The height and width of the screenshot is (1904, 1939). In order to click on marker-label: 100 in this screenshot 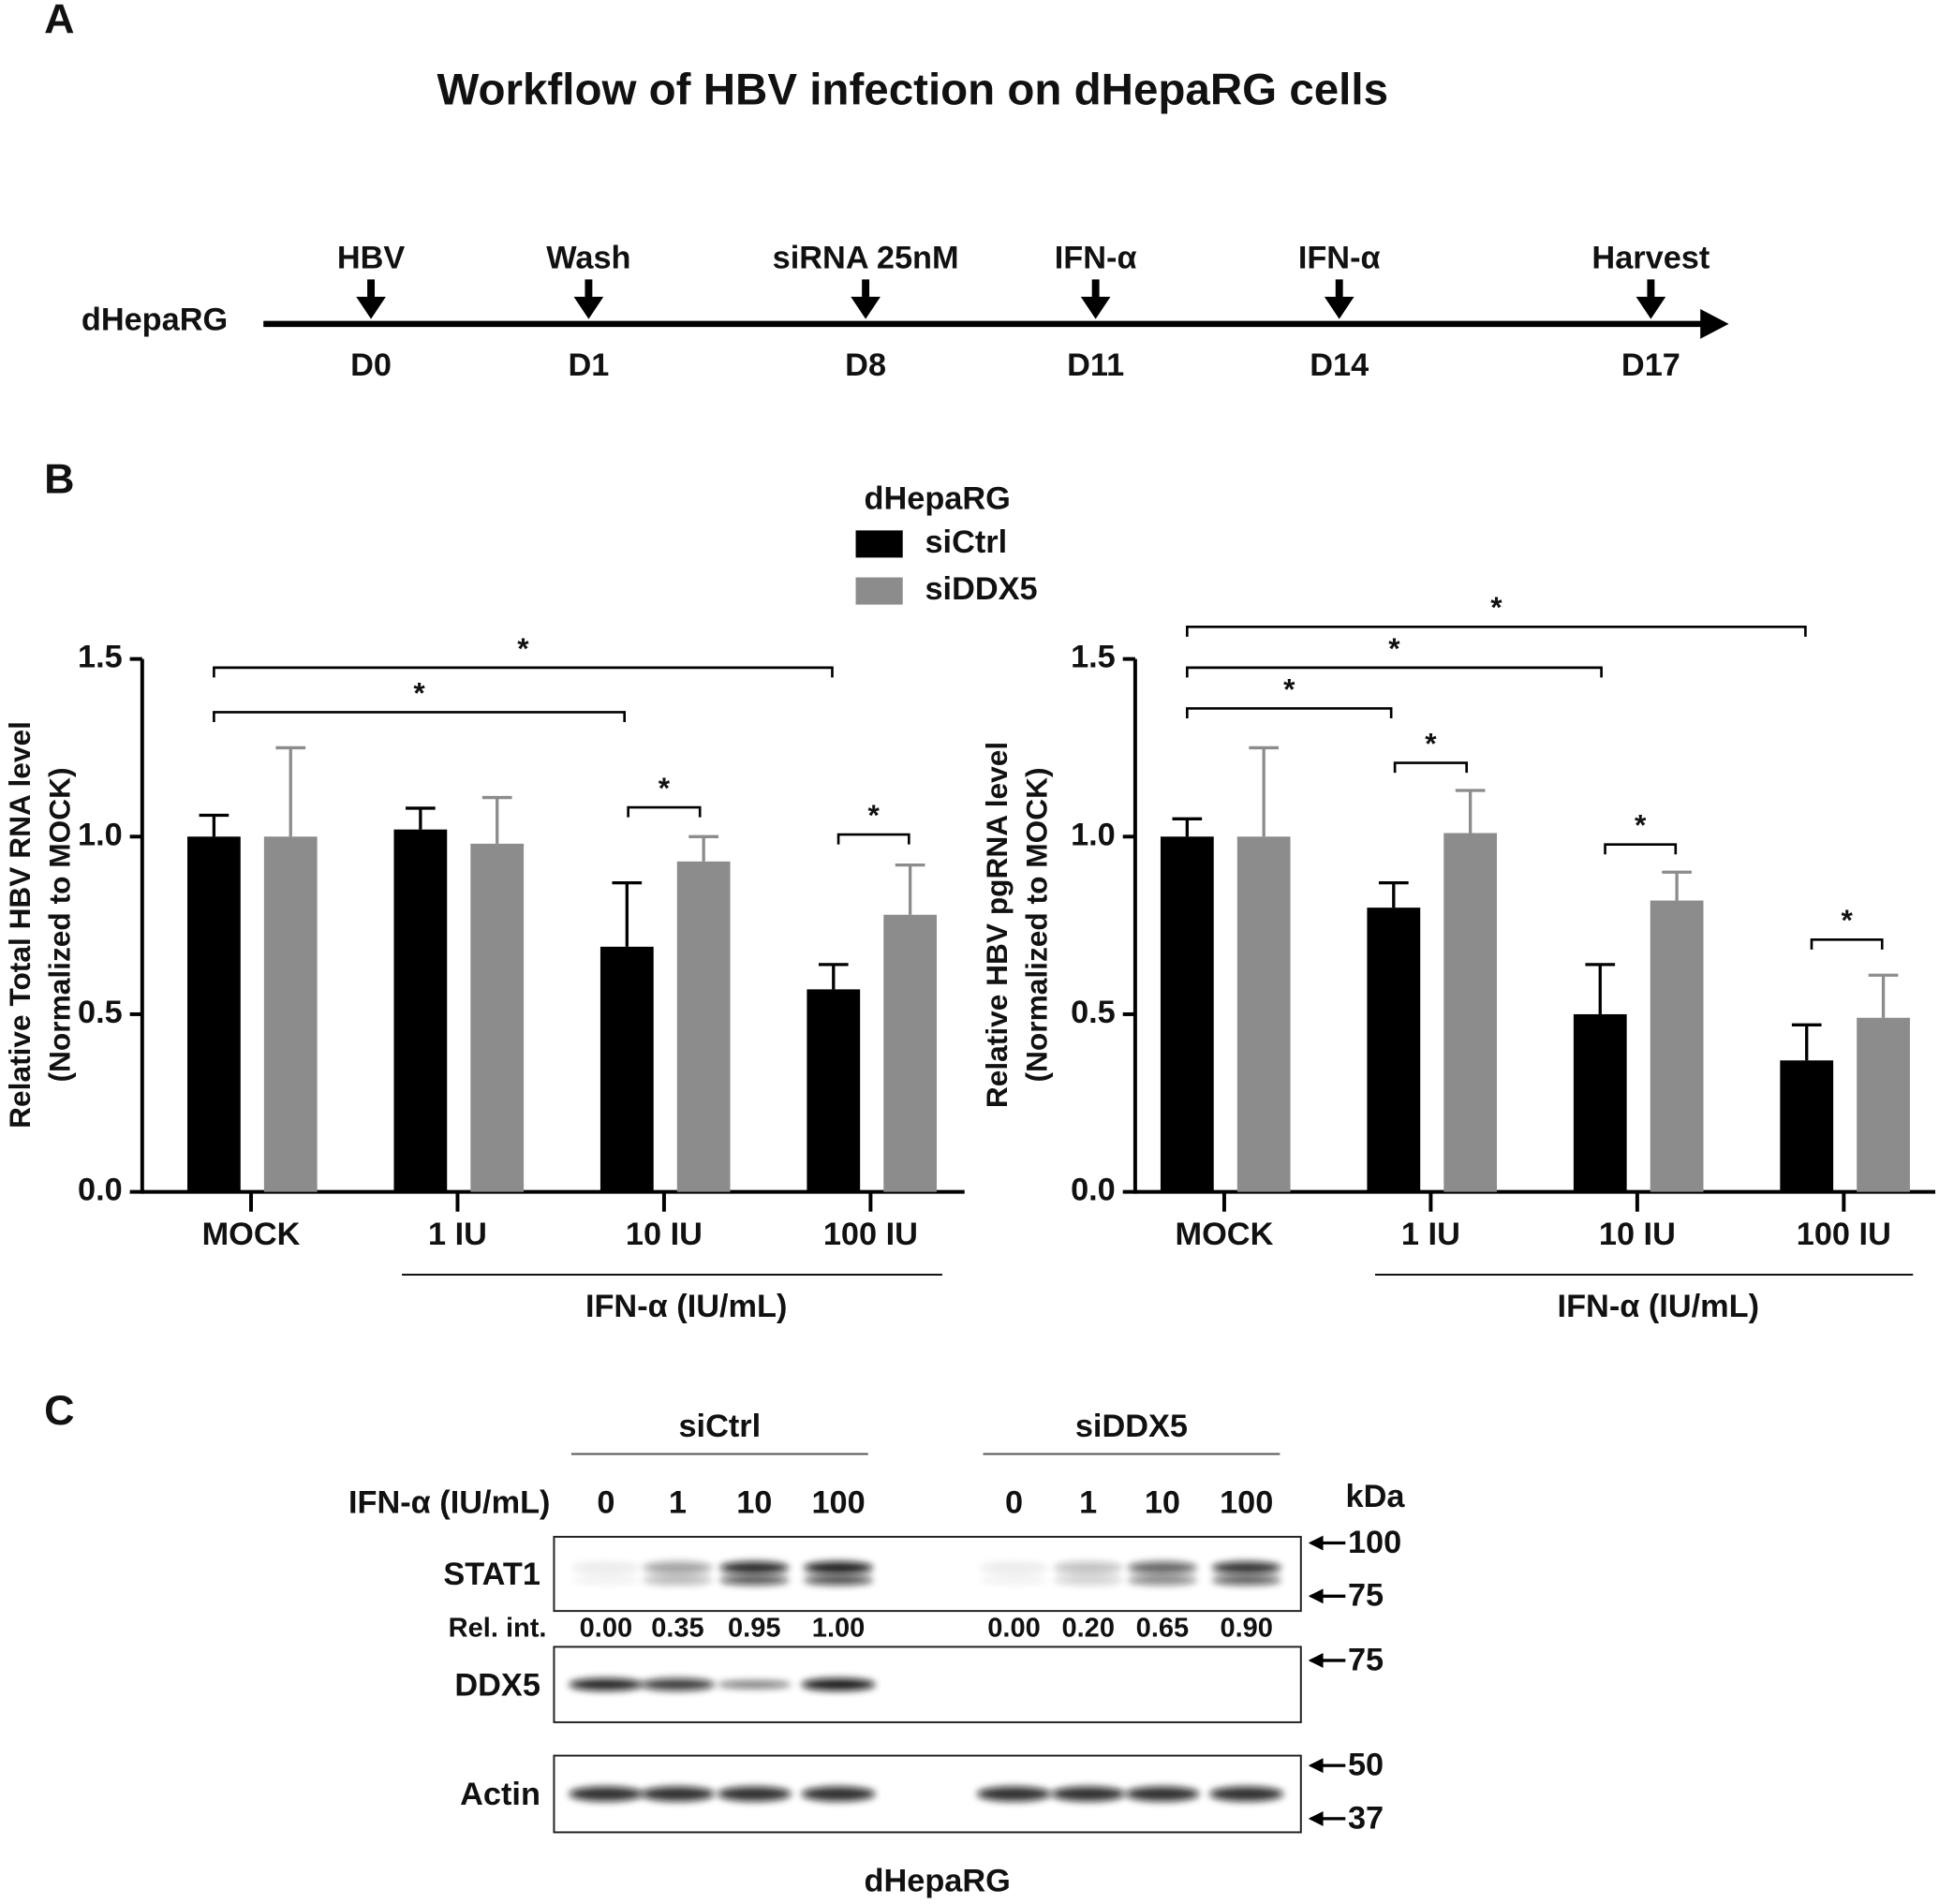, I will do `click(1375, 1542)`.